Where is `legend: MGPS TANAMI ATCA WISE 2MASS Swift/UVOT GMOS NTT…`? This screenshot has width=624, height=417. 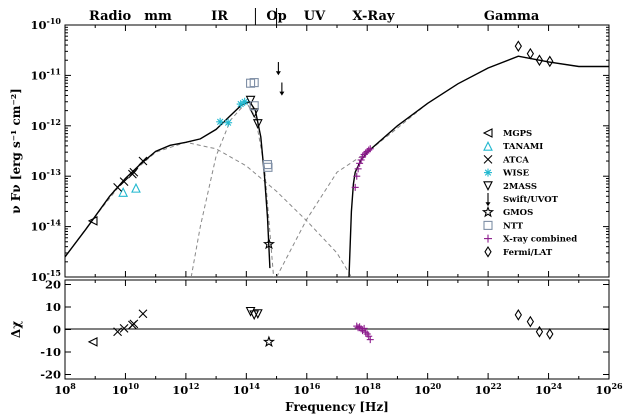 legend: MGPS TANAMI ATCA WISE 2MASS Swift/UVOT GMOS NTT… is located at coordinates (529, 193).